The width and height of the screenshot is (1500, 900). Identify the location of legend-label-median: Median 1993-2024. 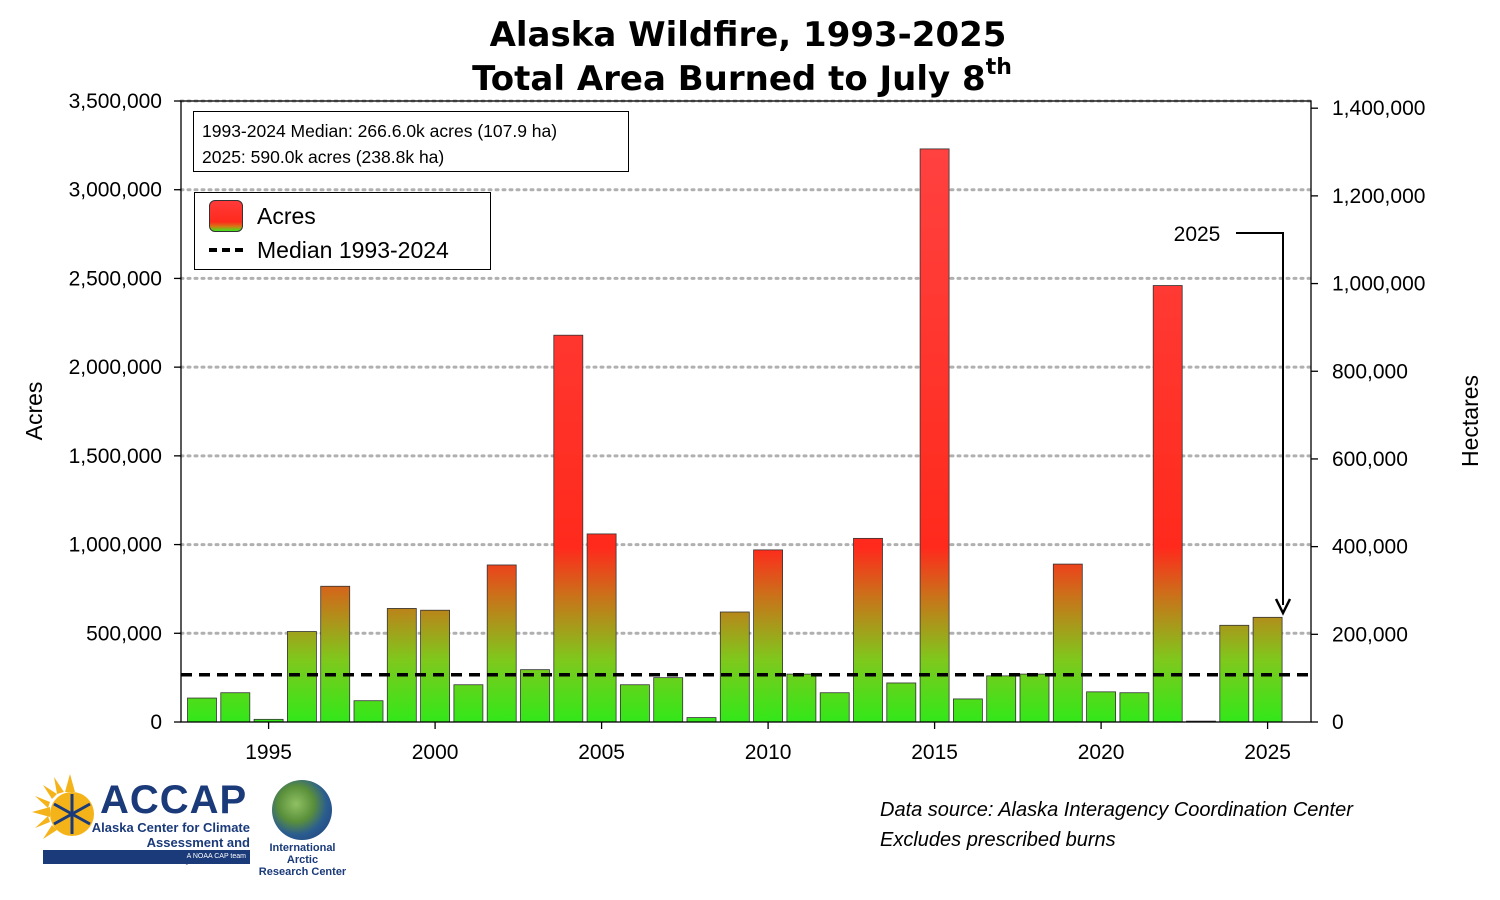
(353, 249).